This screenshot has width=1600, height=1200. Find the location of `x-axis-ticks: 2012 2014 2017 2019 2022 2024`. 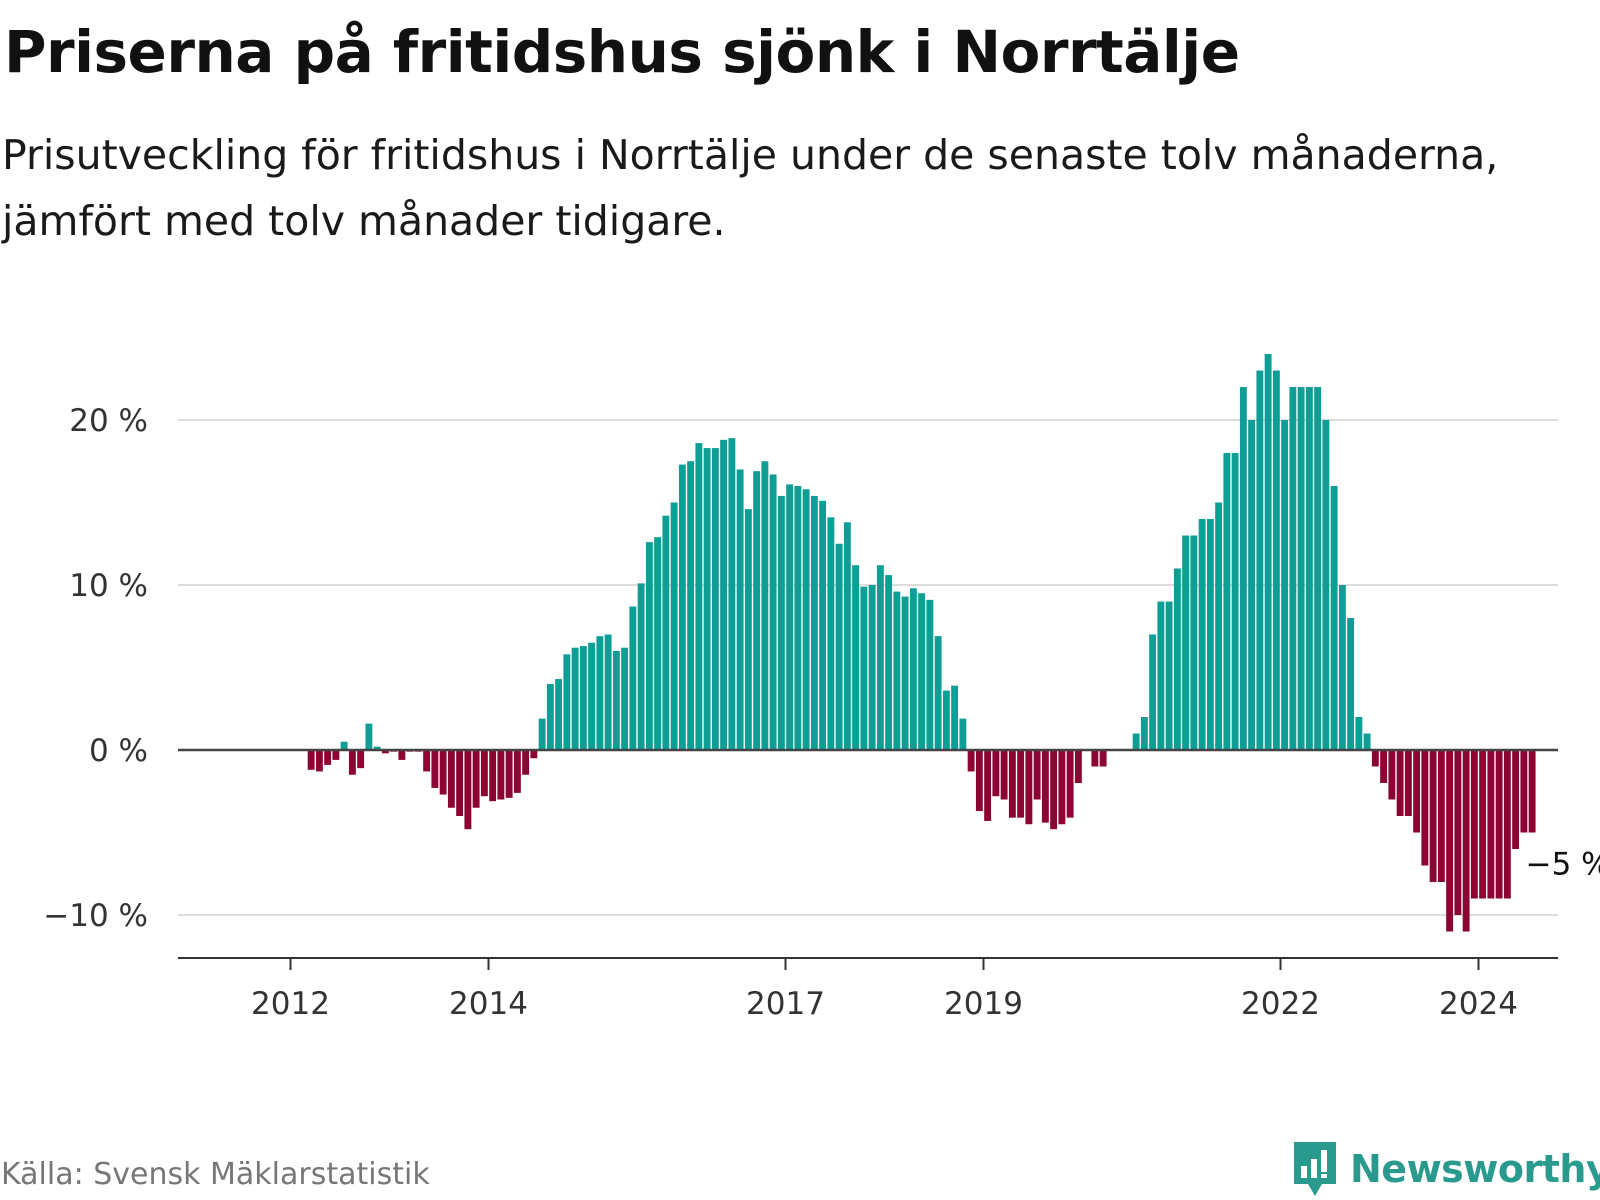

x-axis-ticks: 2012 2014 2017 2019 2022 2024 is located at coordinates (884, 990).